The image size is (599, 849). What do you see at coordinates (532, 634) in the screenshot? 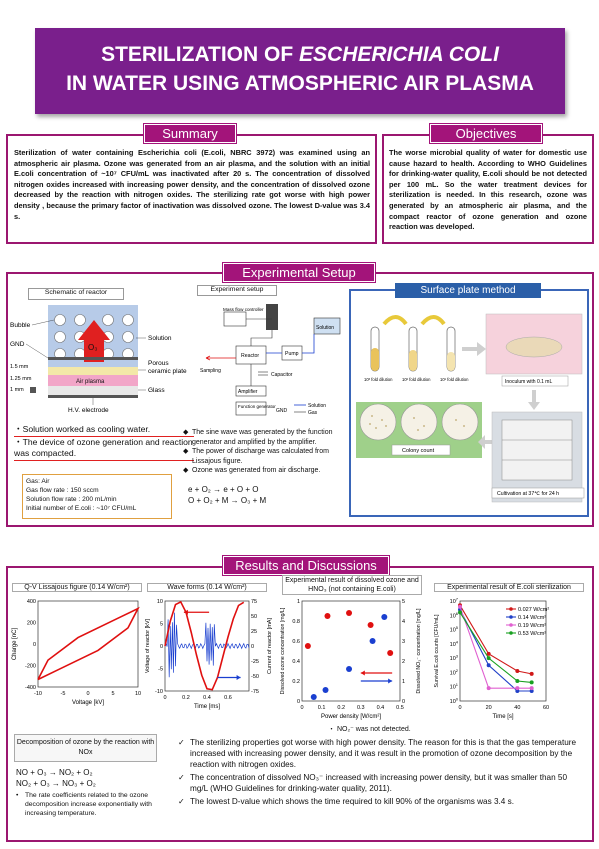
I see `legend-label: 0.53 W/cm²` at bounding box center [532, 634].